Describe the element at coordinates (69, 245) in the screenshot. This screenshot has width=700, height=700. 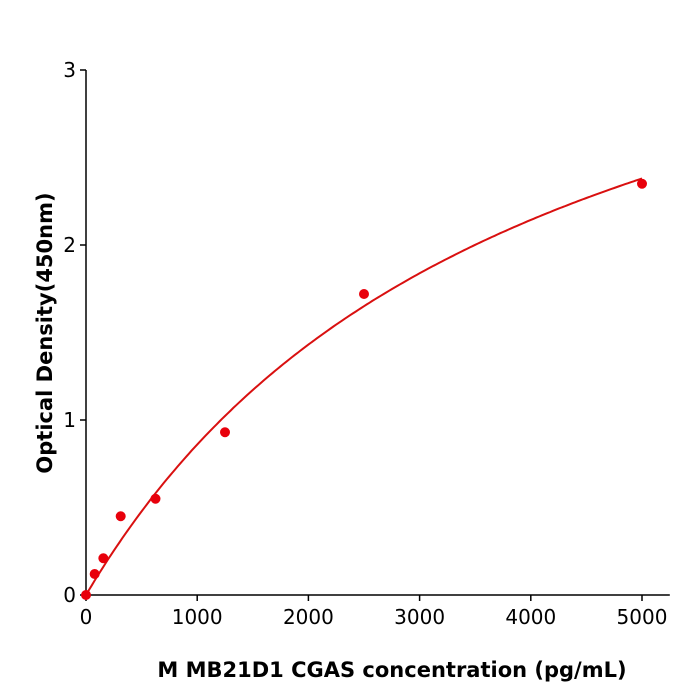
I see `y-tick-label: 2` at that location.